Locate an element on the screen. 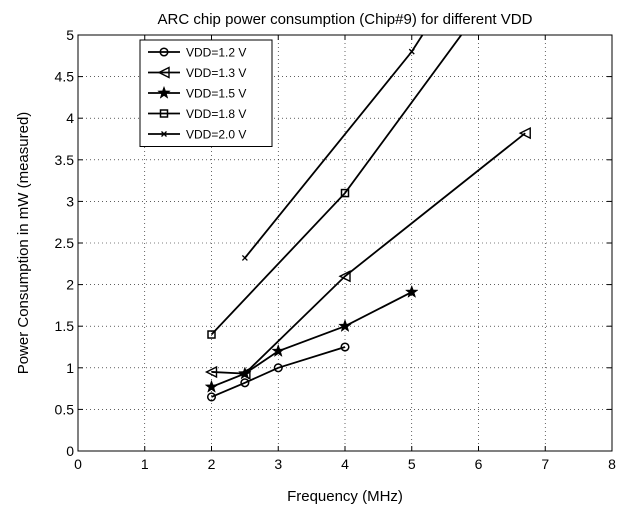  x-tick-label: 5 is located at coordinates (412, 464).